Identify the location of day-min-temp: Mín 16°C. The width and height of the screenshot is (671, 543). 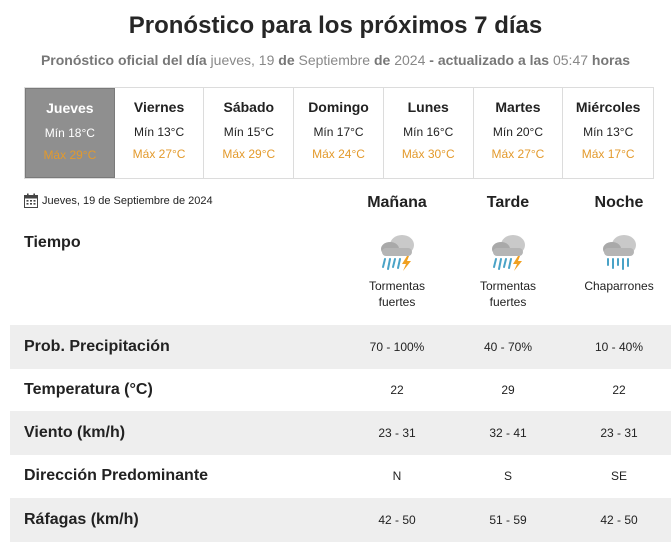
(428, 132).